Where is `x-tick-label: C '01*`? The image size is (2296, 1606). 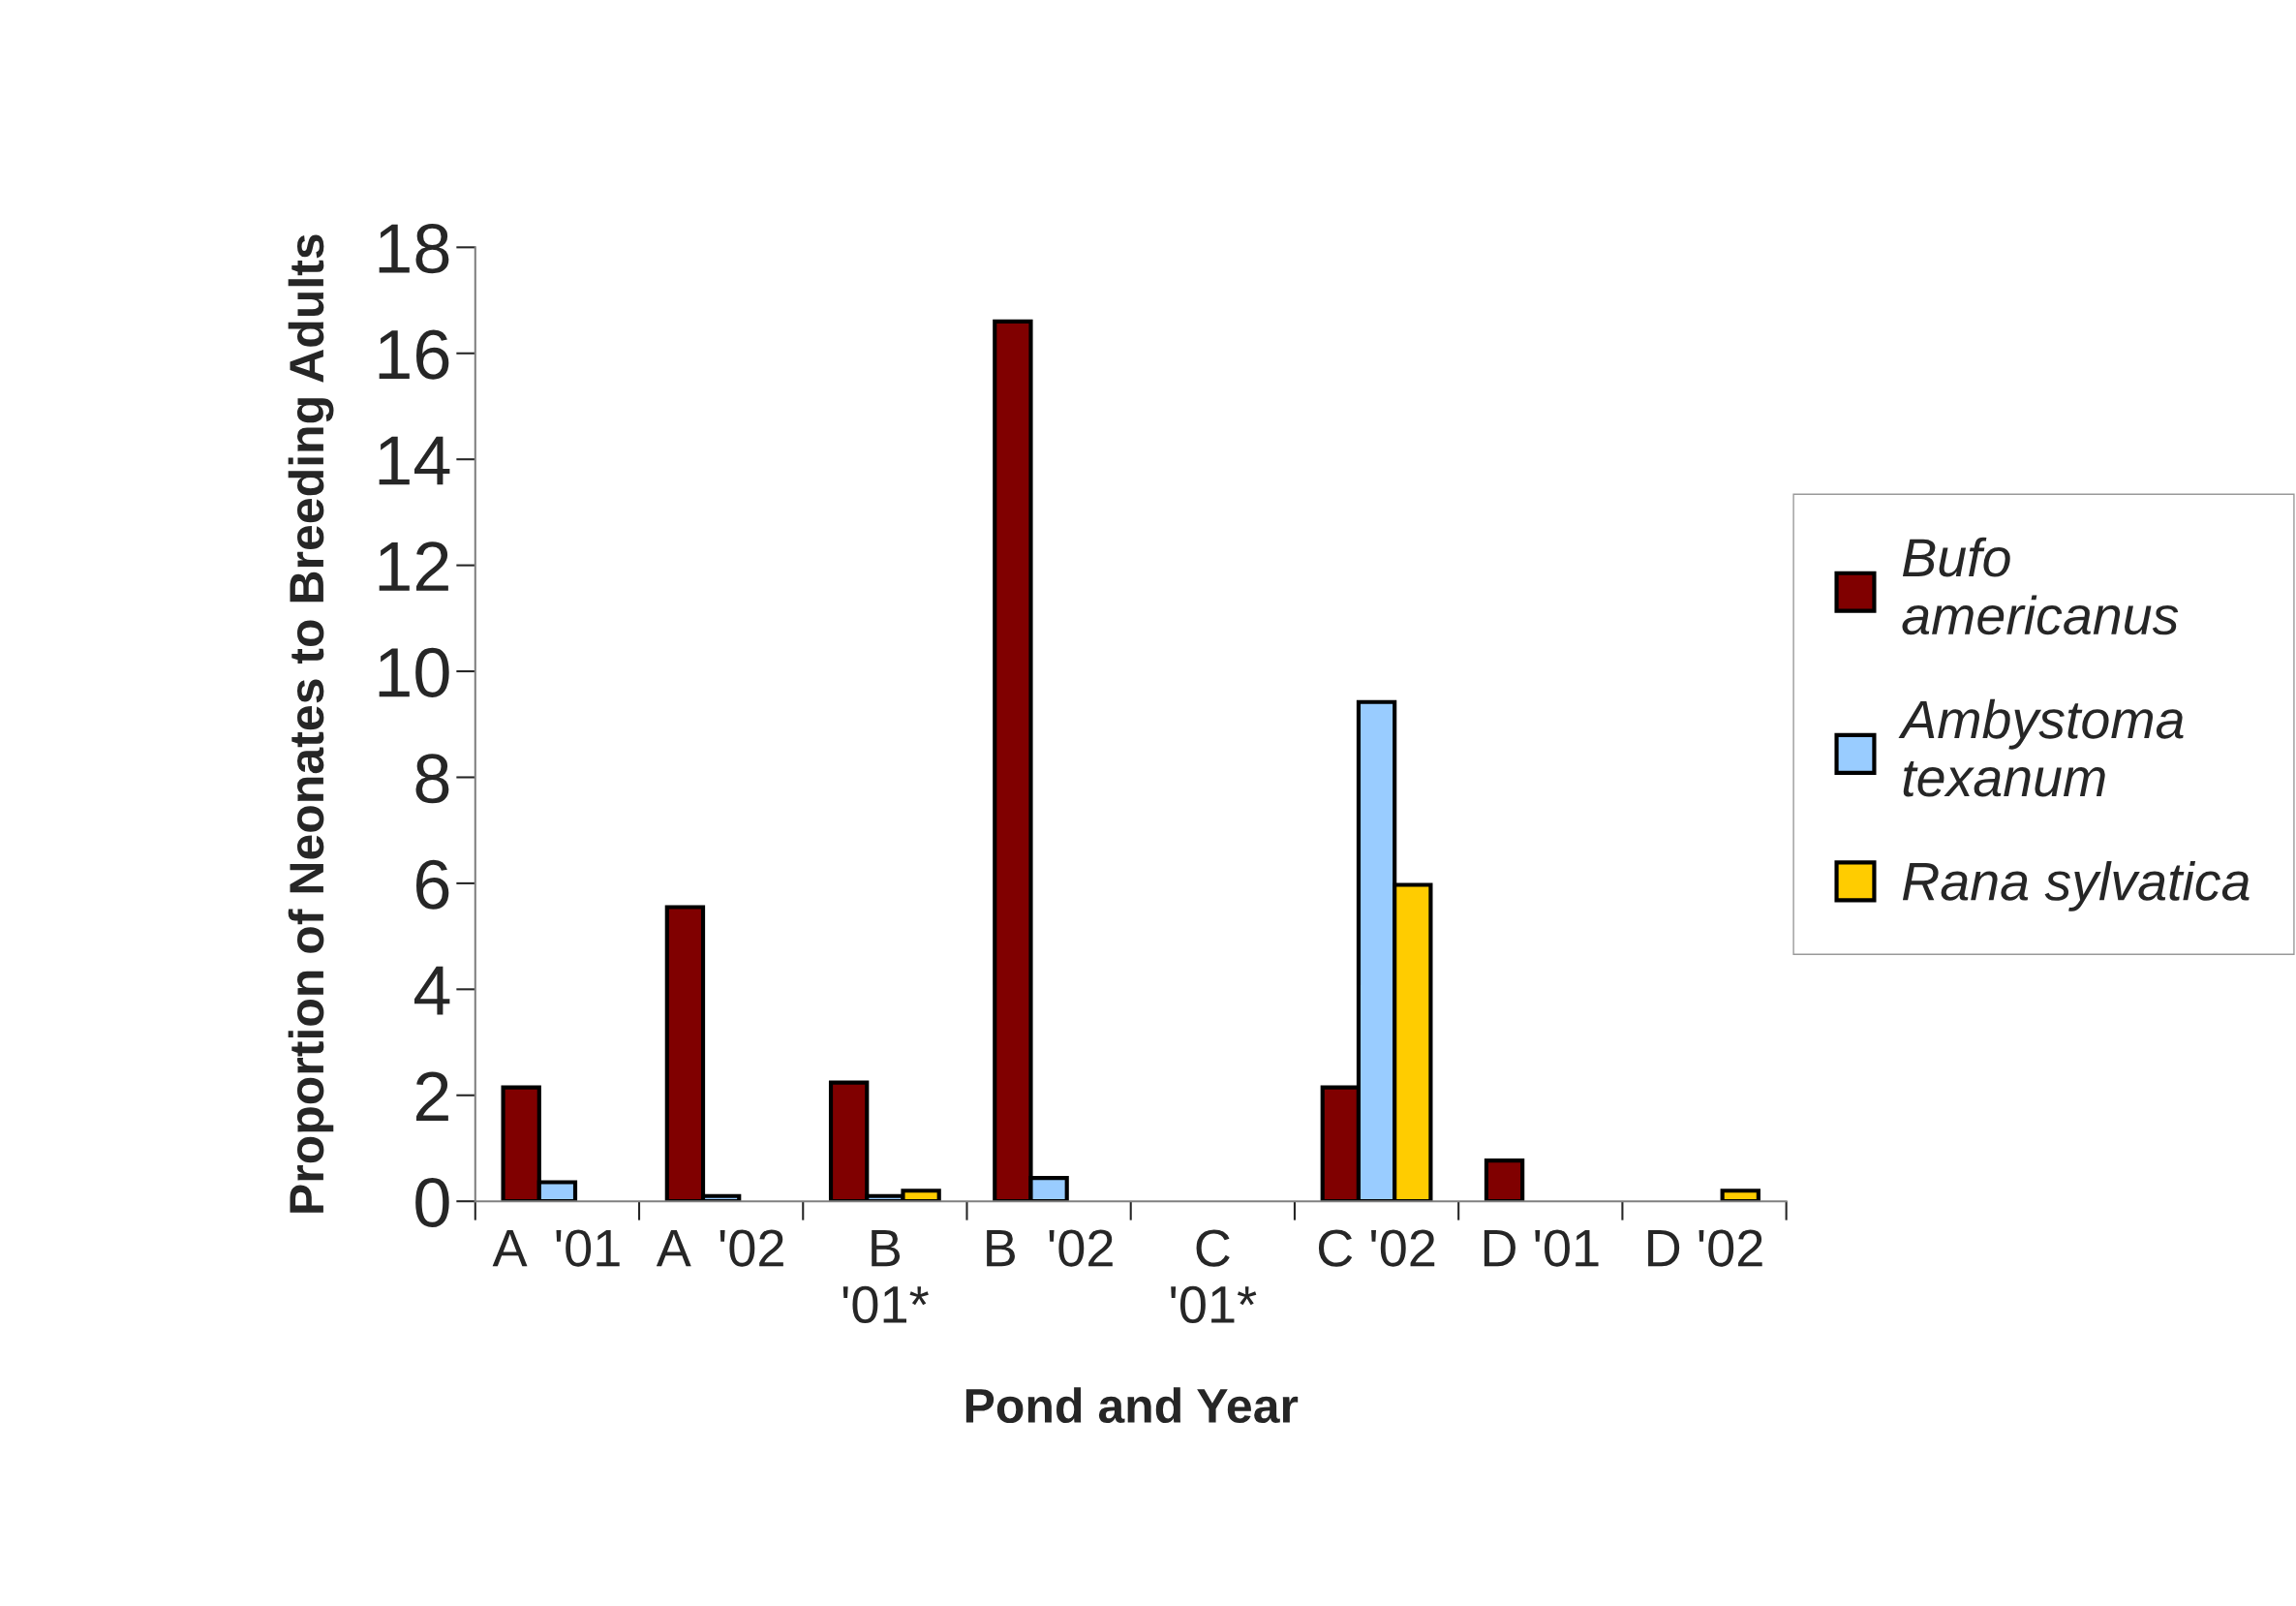 x-tick-label: C '01* is located at coordinates (1214, 1276).